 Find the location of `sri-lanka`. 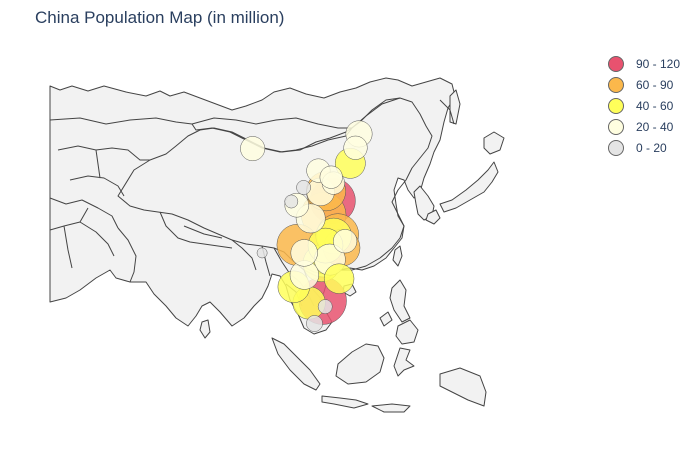

sri-lanka is located at coordinates (205, 329).